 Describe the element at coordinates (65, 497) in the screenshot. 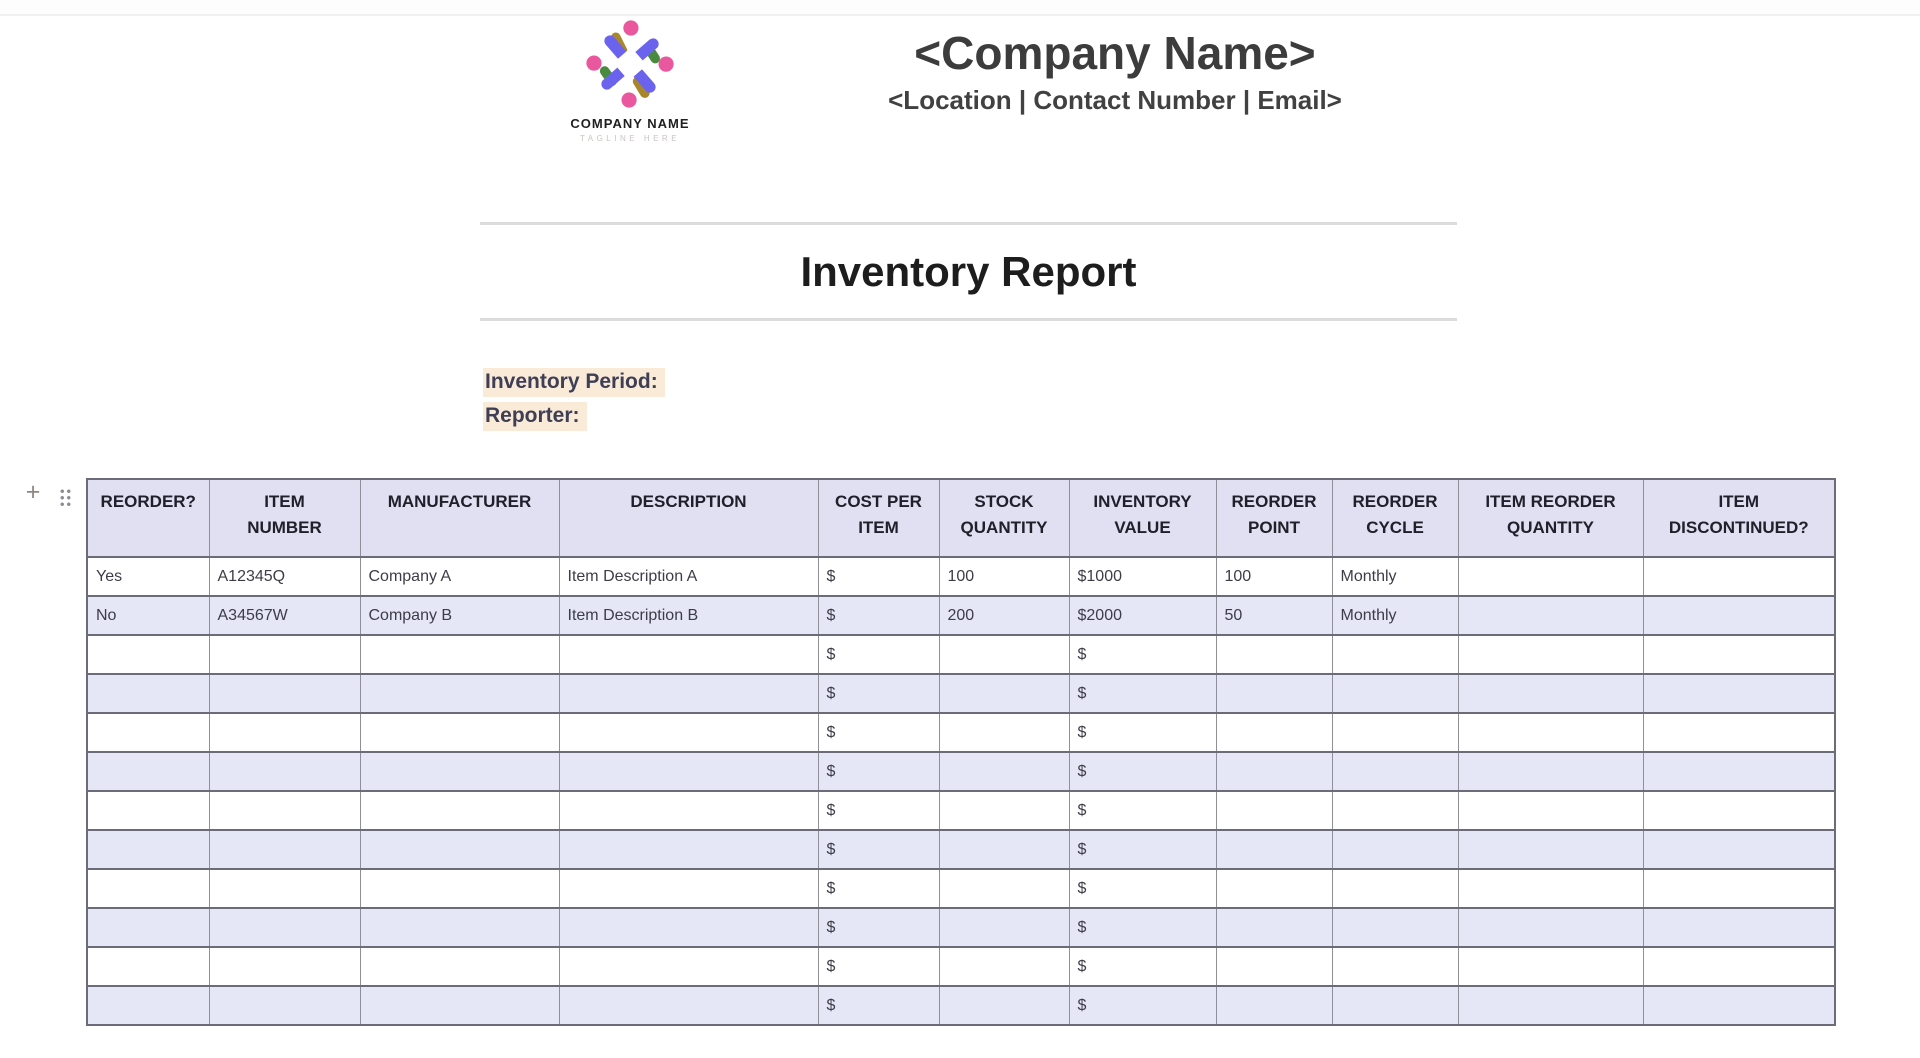

I see `drag-handle-icon` at that location.